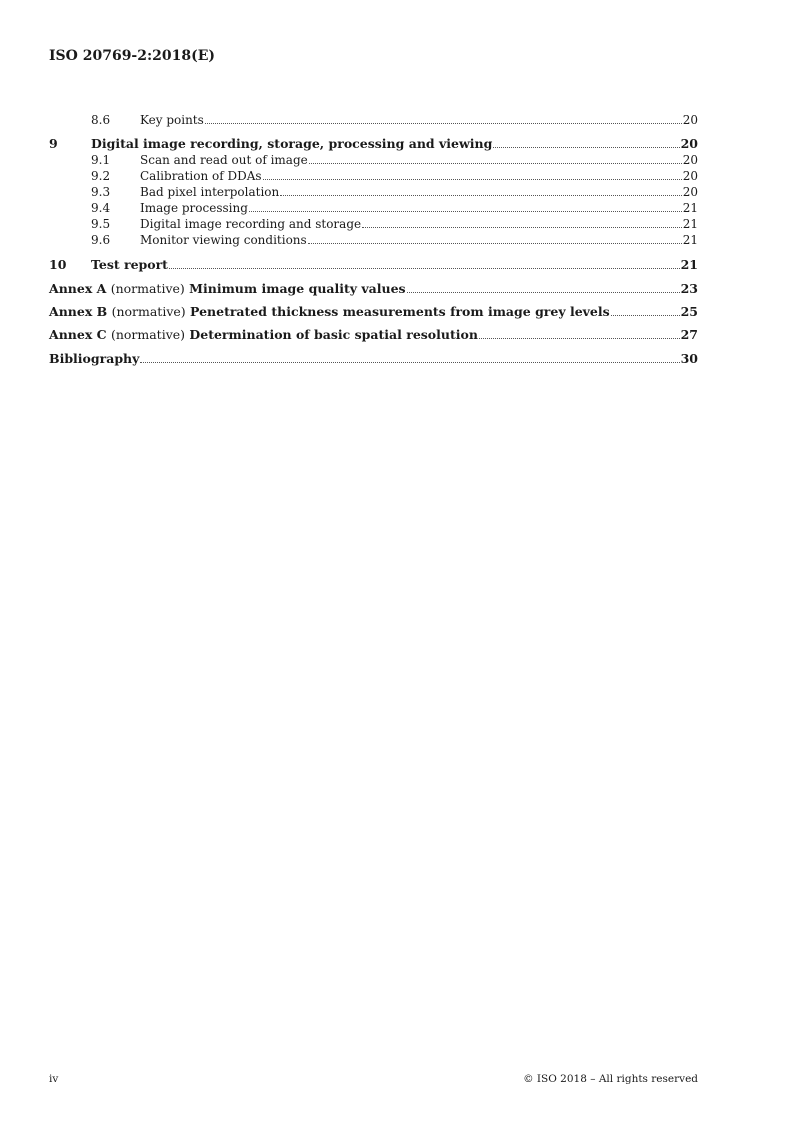 This screenshot has height=1122, width=793. Describe the element at coordinates (223, 240) in the screenshot. I see `toc-title: Monitor viewing conditions` at that location.